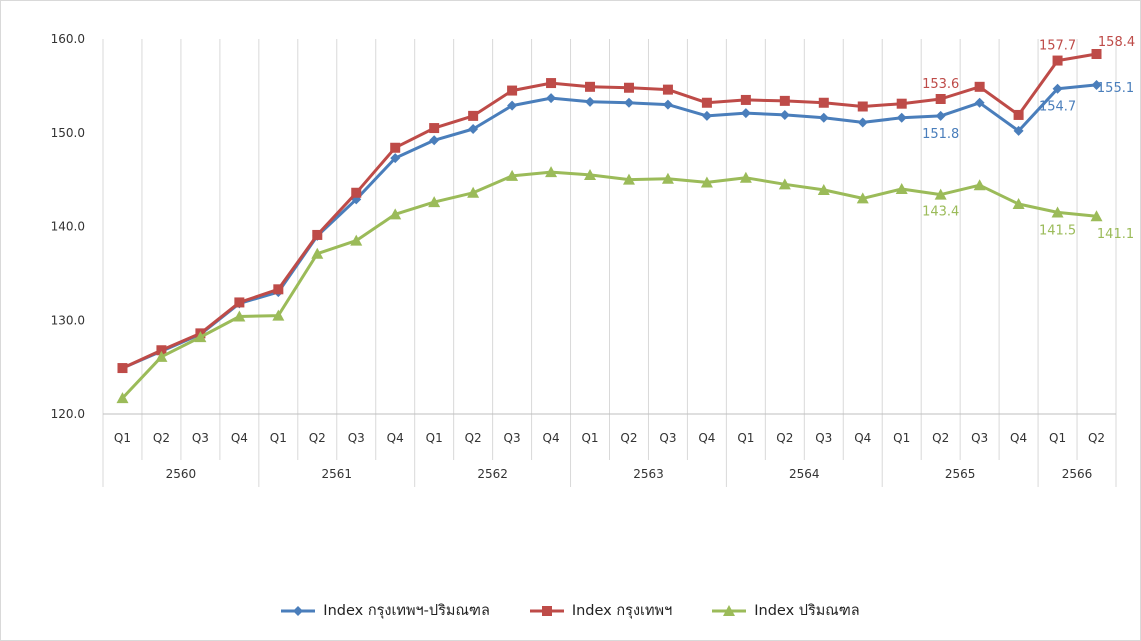  What do you see at coordinates (1115, 234) in the screenshot?
I see `data-label: 141.1` at bounding box center [1115, 234].